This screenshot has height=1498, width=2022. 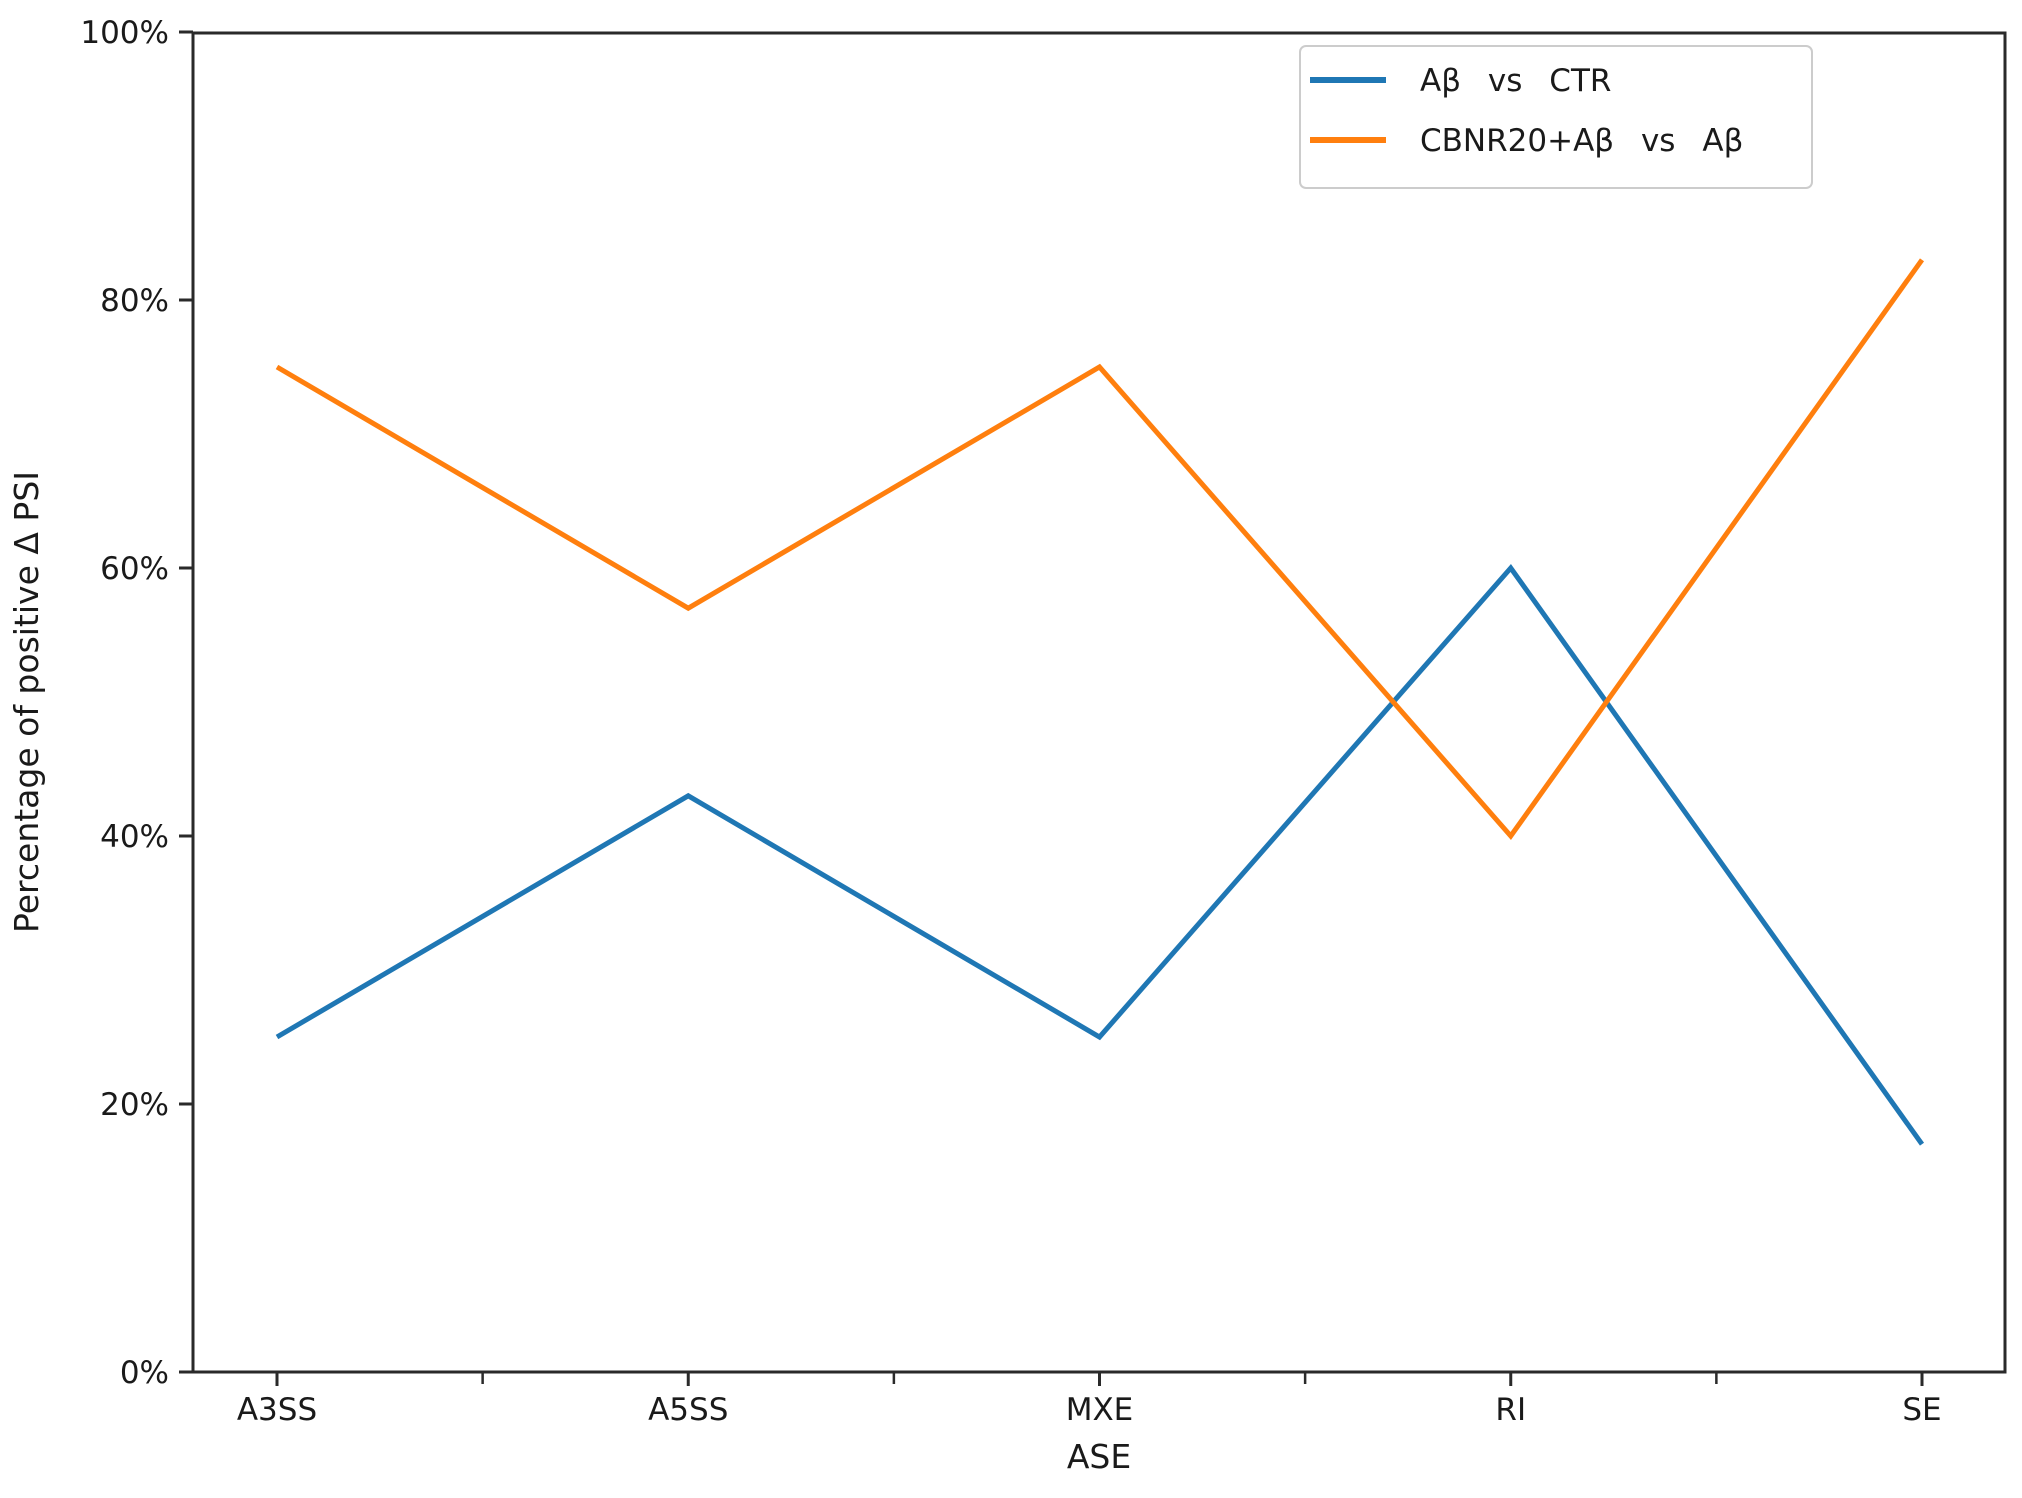 I want to click on legend-box, so click(x=1556, y=117).